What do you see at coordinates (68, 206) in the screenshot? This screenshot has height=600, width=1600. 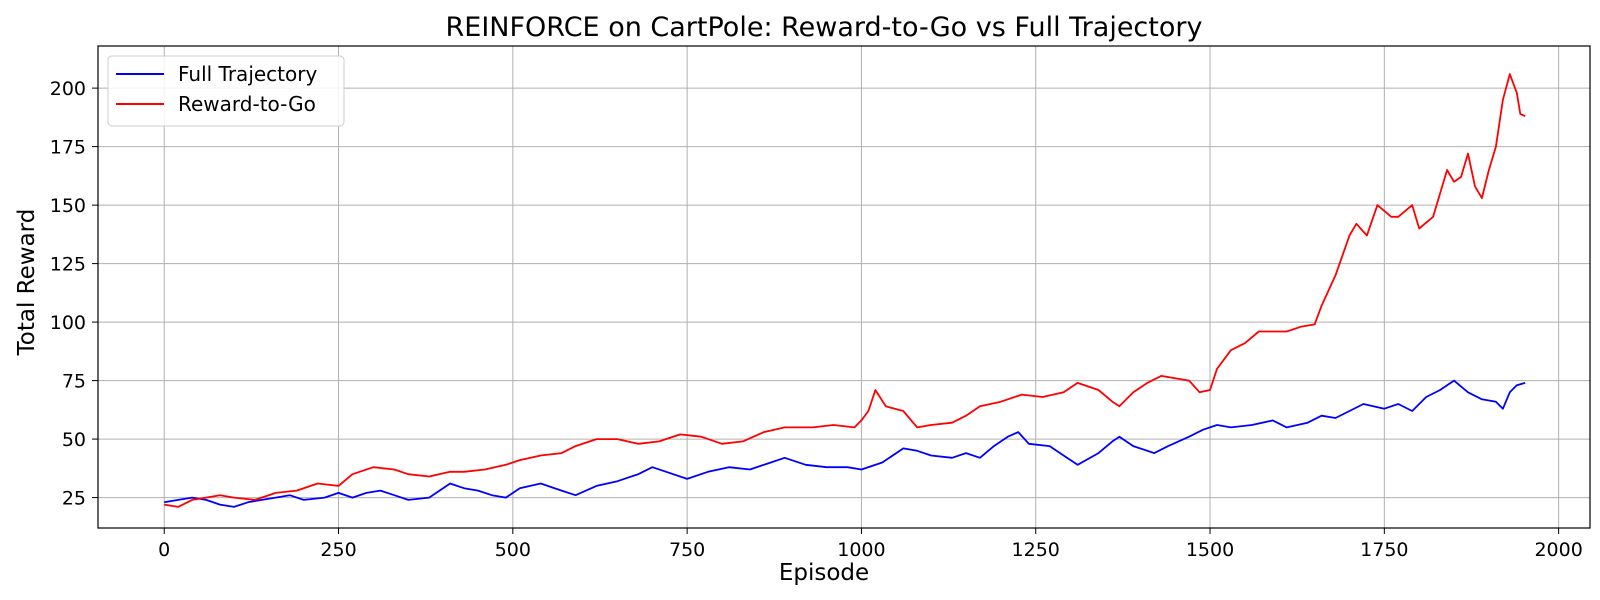 I see `y-tick-label: 150` at bounding box center [68, 206].